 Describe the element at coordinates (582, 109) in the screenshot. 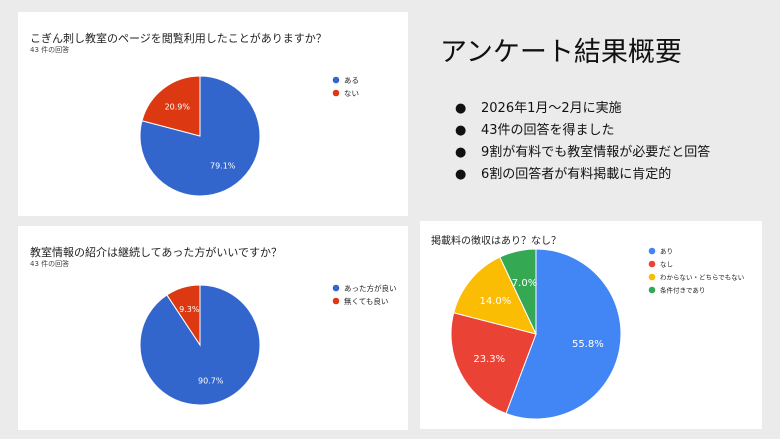

I see `list-item: ● 2026年1月～2月に実施` at that location.